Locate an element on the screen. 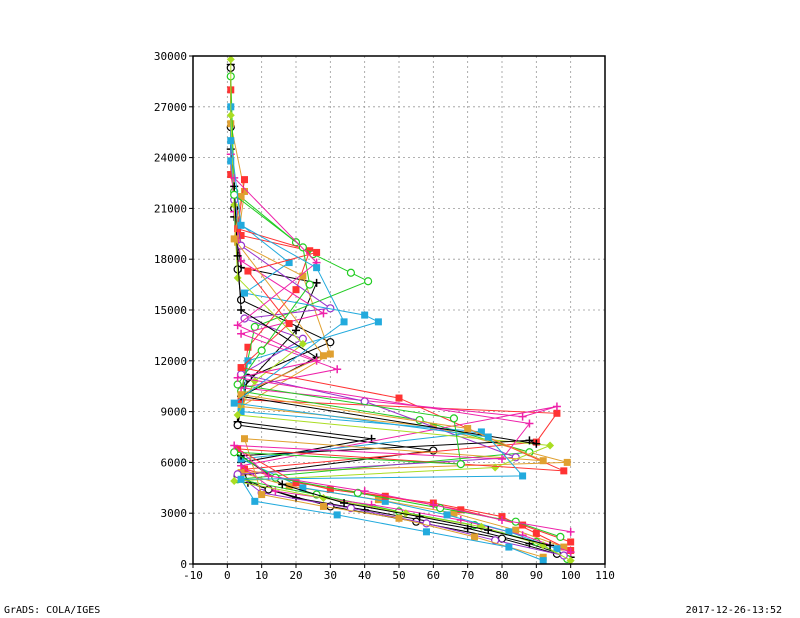 The width and height of the screenshot is (800, 618). y-tick-label: 9000 is located at coordinates (174, 412).